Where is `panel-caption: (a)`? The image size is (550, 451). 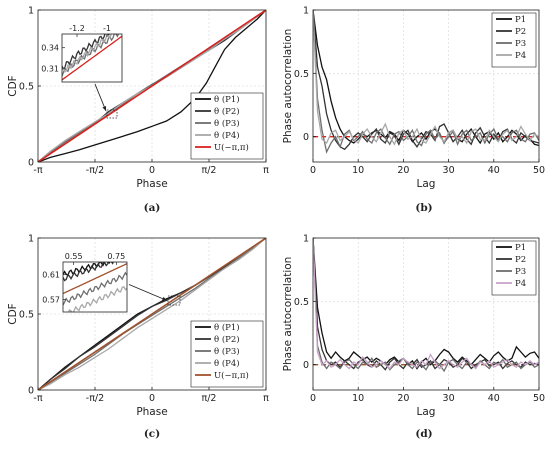
panel-caption: (a) is located at coordinates (152, 208).